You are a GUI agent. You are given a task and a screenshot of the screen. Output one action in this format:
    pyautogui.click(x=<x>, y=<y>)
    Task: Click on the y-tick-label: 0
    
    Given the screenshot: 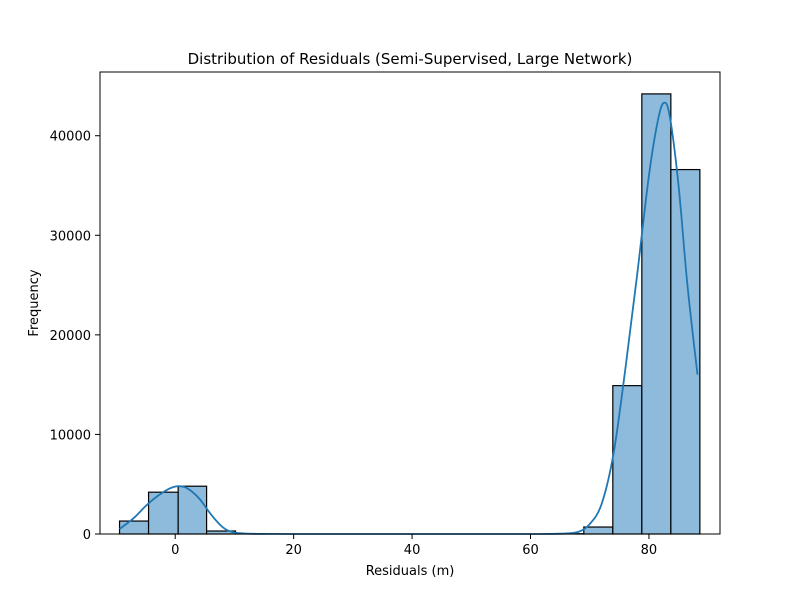 What is the action you would take?
    pyautogui.click(x=87, y=535)
    